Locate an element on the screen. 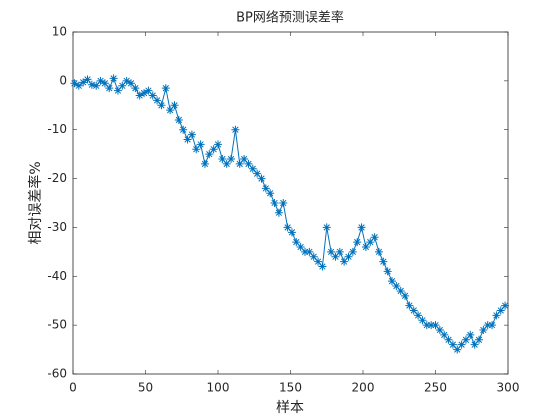 This screenshot has width=560, height=420. x-tick-label: 50 is located at coordinates (145, 388).